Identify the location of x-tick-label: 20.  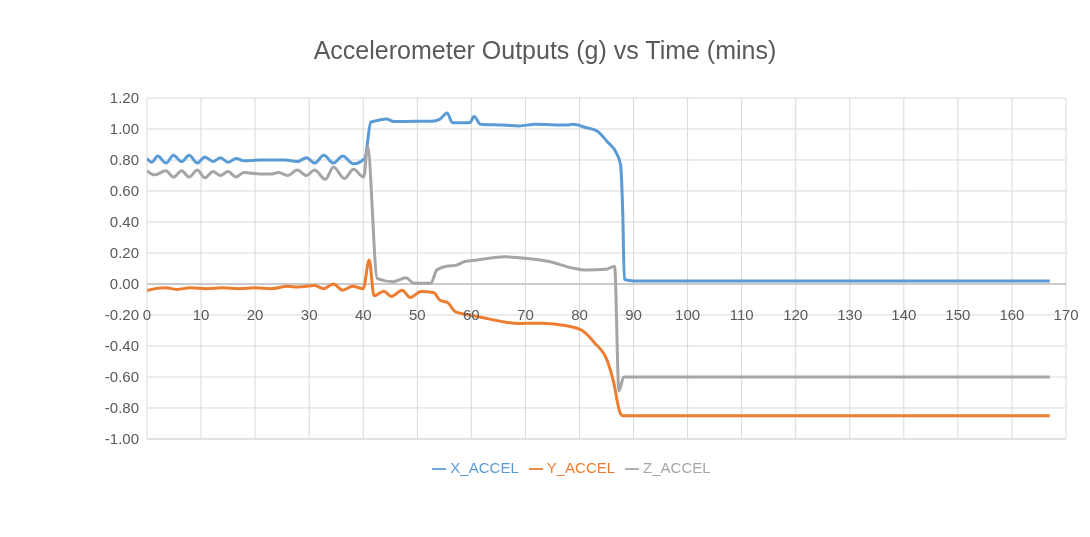
(255, 315).